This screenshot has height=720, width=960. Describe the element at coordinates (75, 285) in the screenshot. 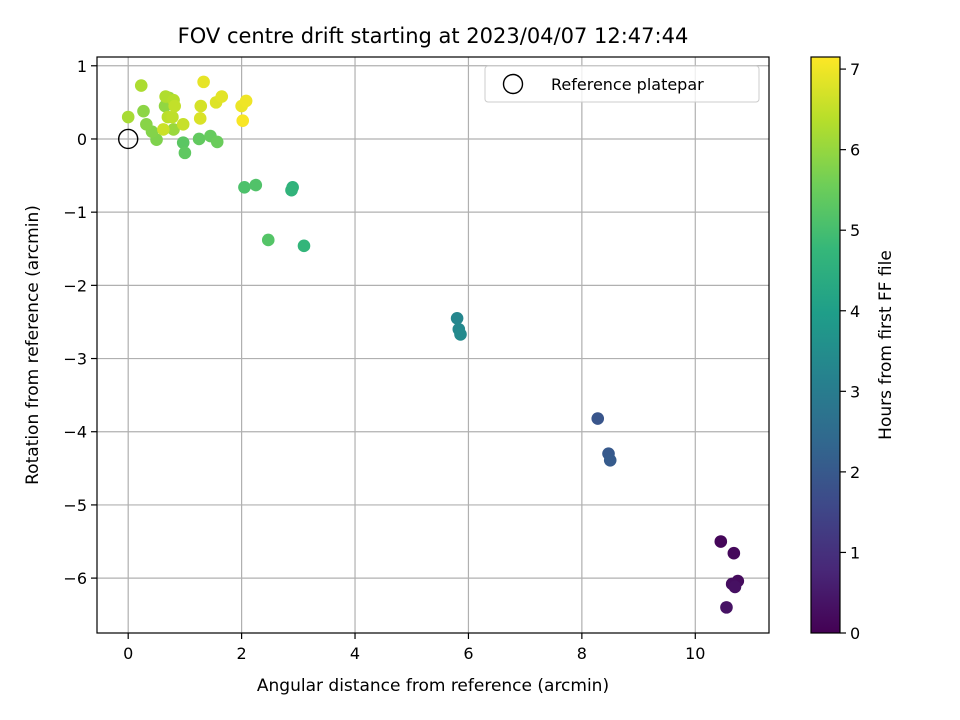

I see `y-tick-label: −2` at that location.